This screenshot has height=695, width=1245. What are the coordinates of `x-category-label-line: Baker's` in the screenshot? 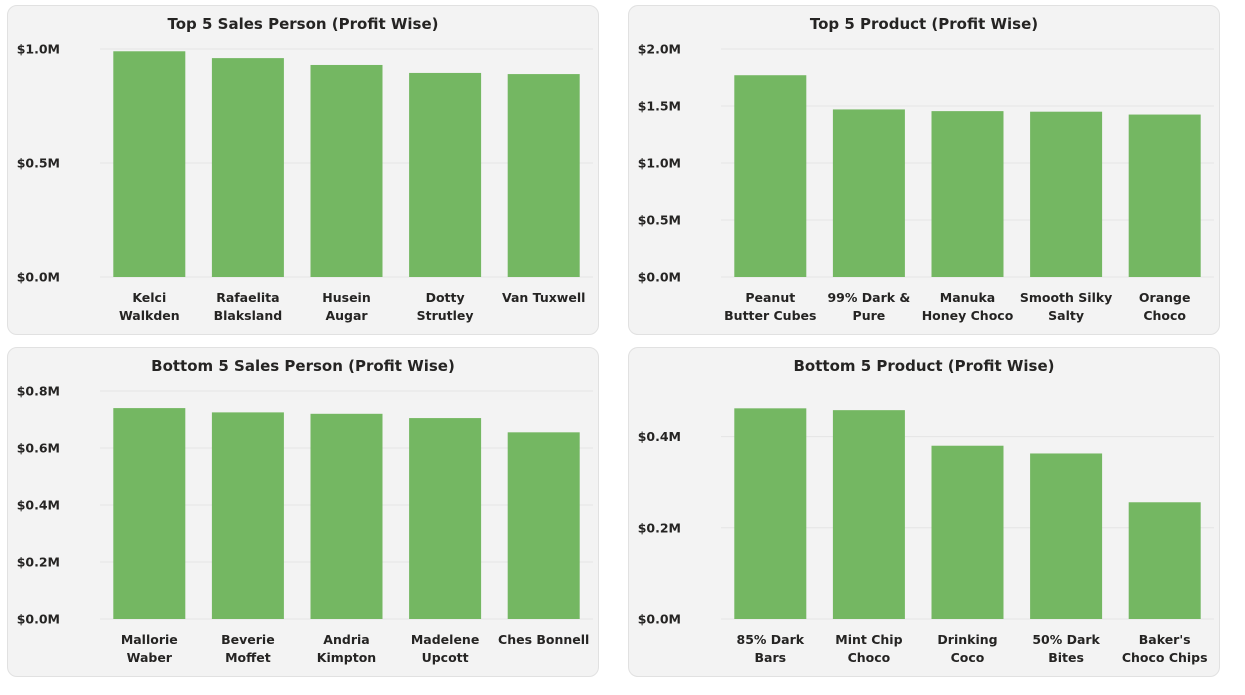 It's located at (1165, 639).